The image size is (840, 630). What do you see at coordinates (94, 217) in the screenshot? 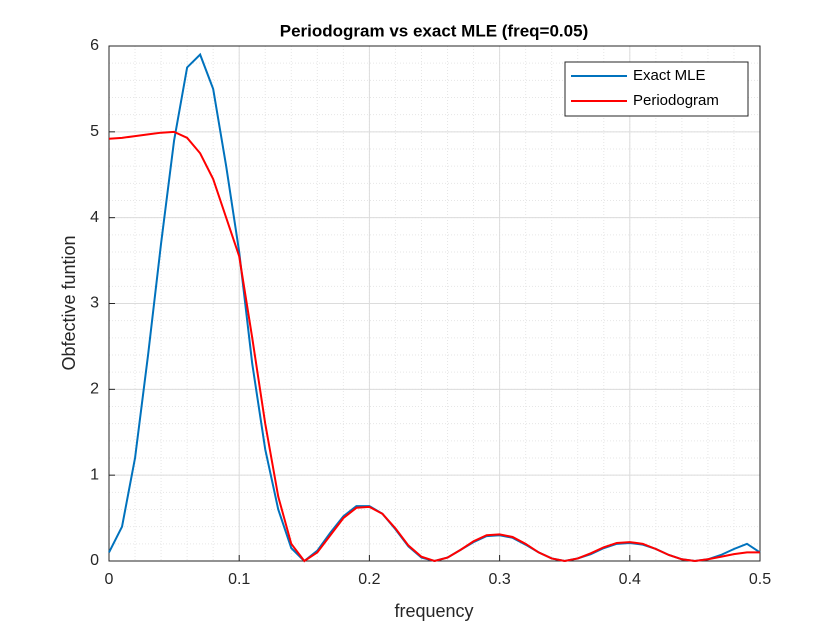
I see `y-tick-label: 4` at bounding box center [94, 217].